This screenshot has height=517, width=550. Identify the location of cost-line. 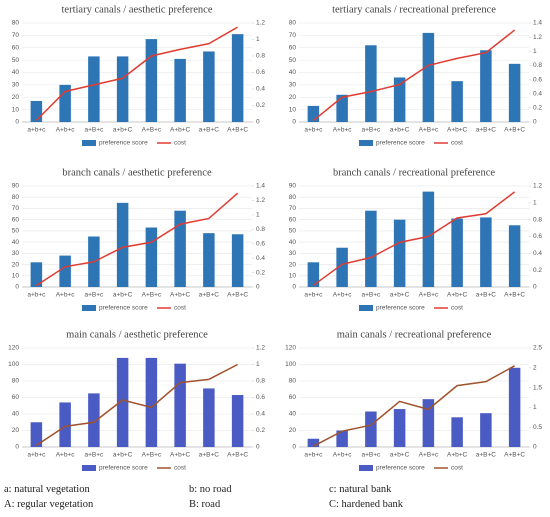
(136, 73).